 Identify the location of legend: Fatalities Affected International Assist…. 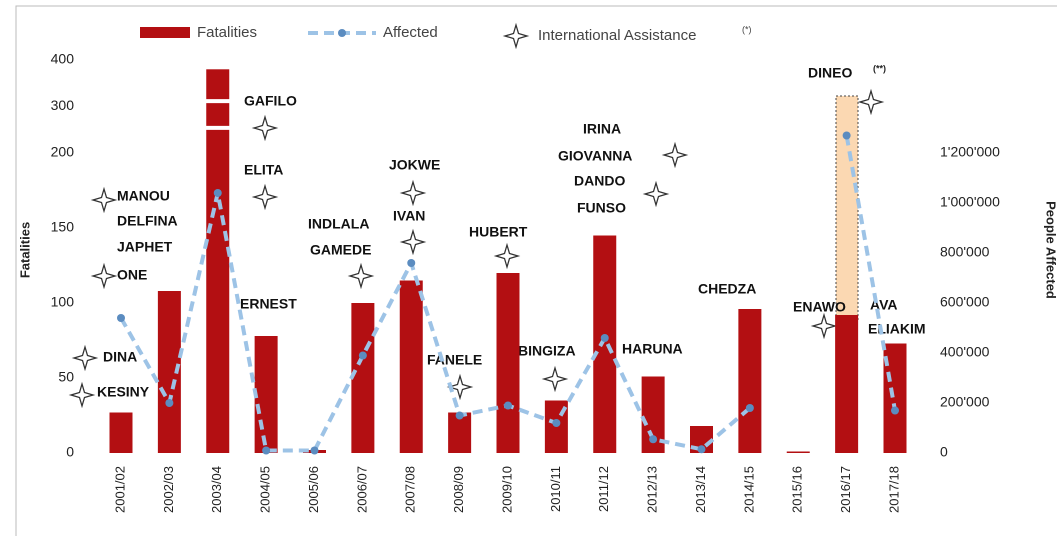
(446, 34).